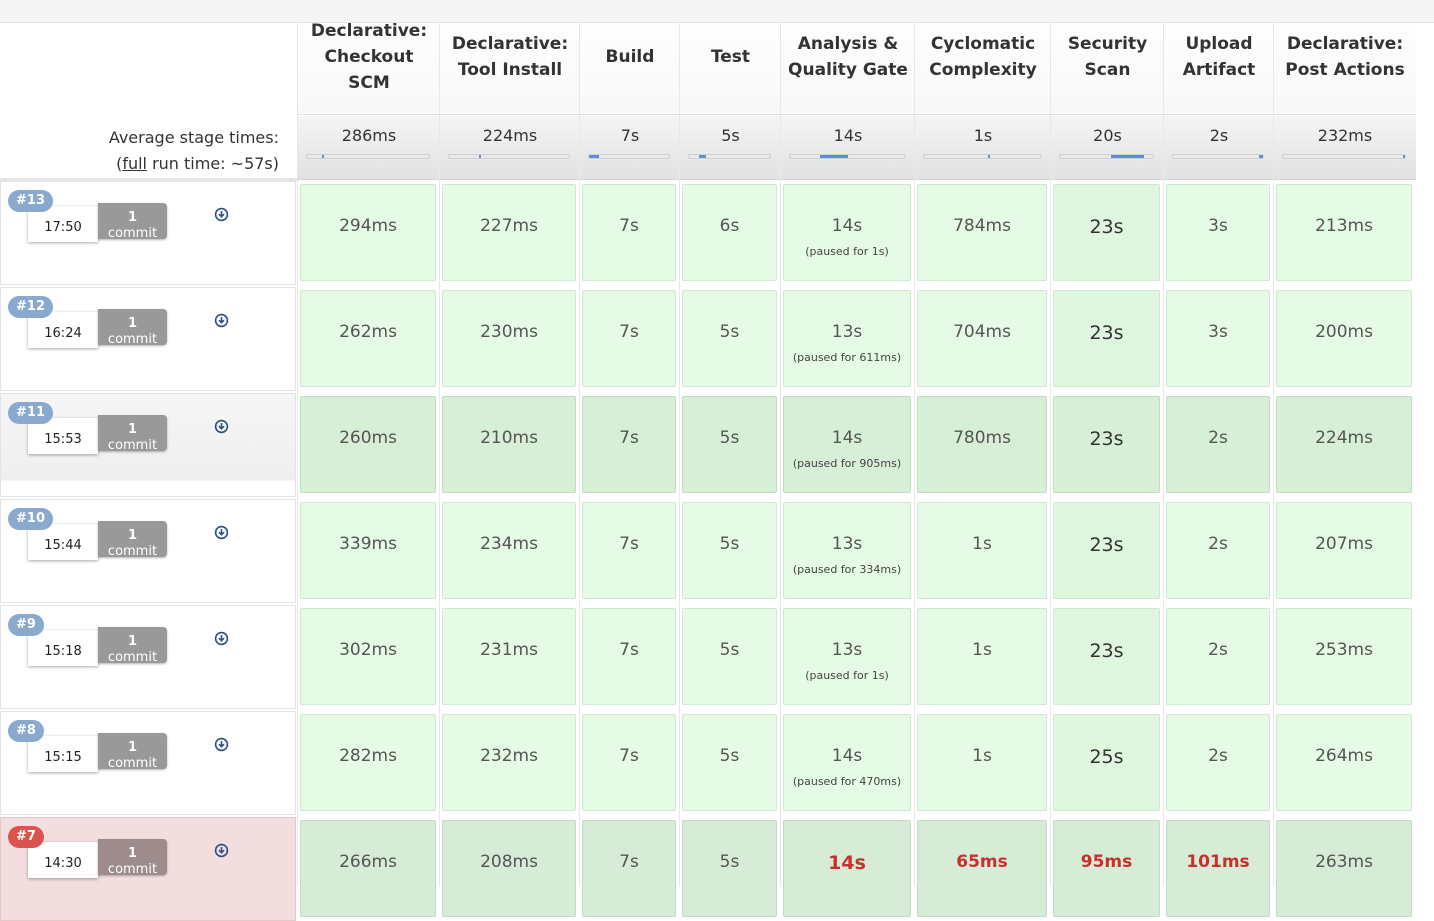 Image resolution: width=1434 pixels, height=921 pixels. I want to click on build-number-badge: #11, so click(30, 413).